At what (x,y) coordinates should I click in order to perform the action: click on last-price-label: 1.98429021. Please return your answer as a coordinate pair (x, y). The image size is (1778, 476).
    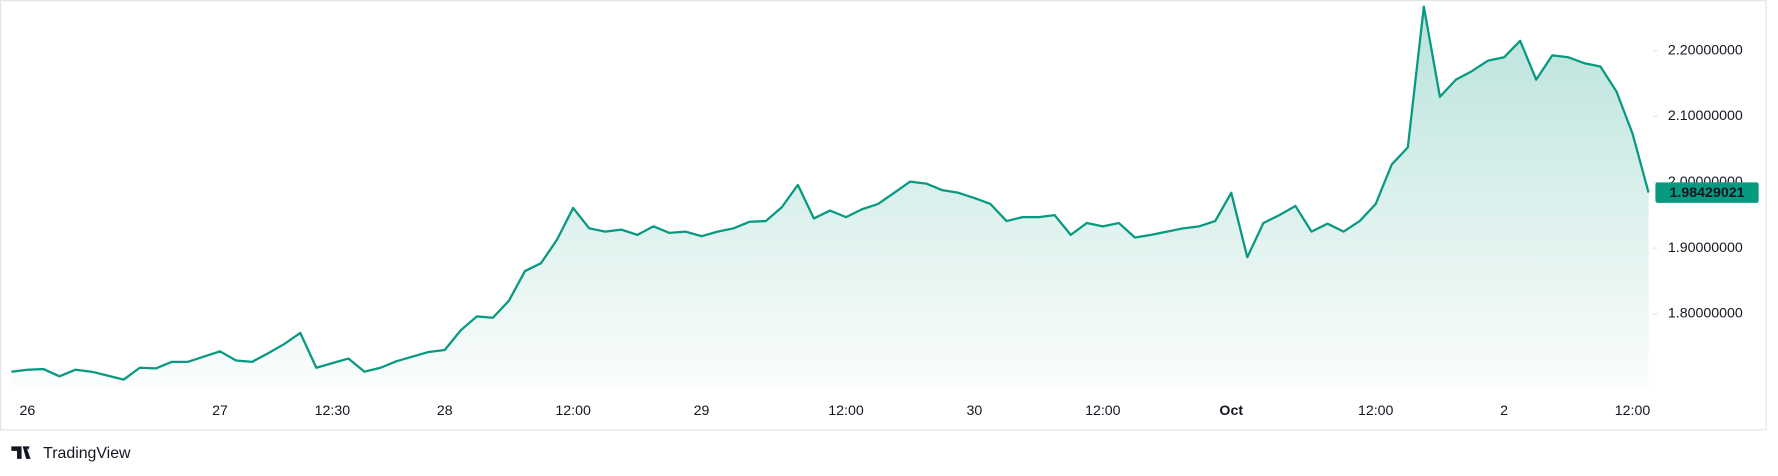
    Looking at the image, I should click on (1707, 193).